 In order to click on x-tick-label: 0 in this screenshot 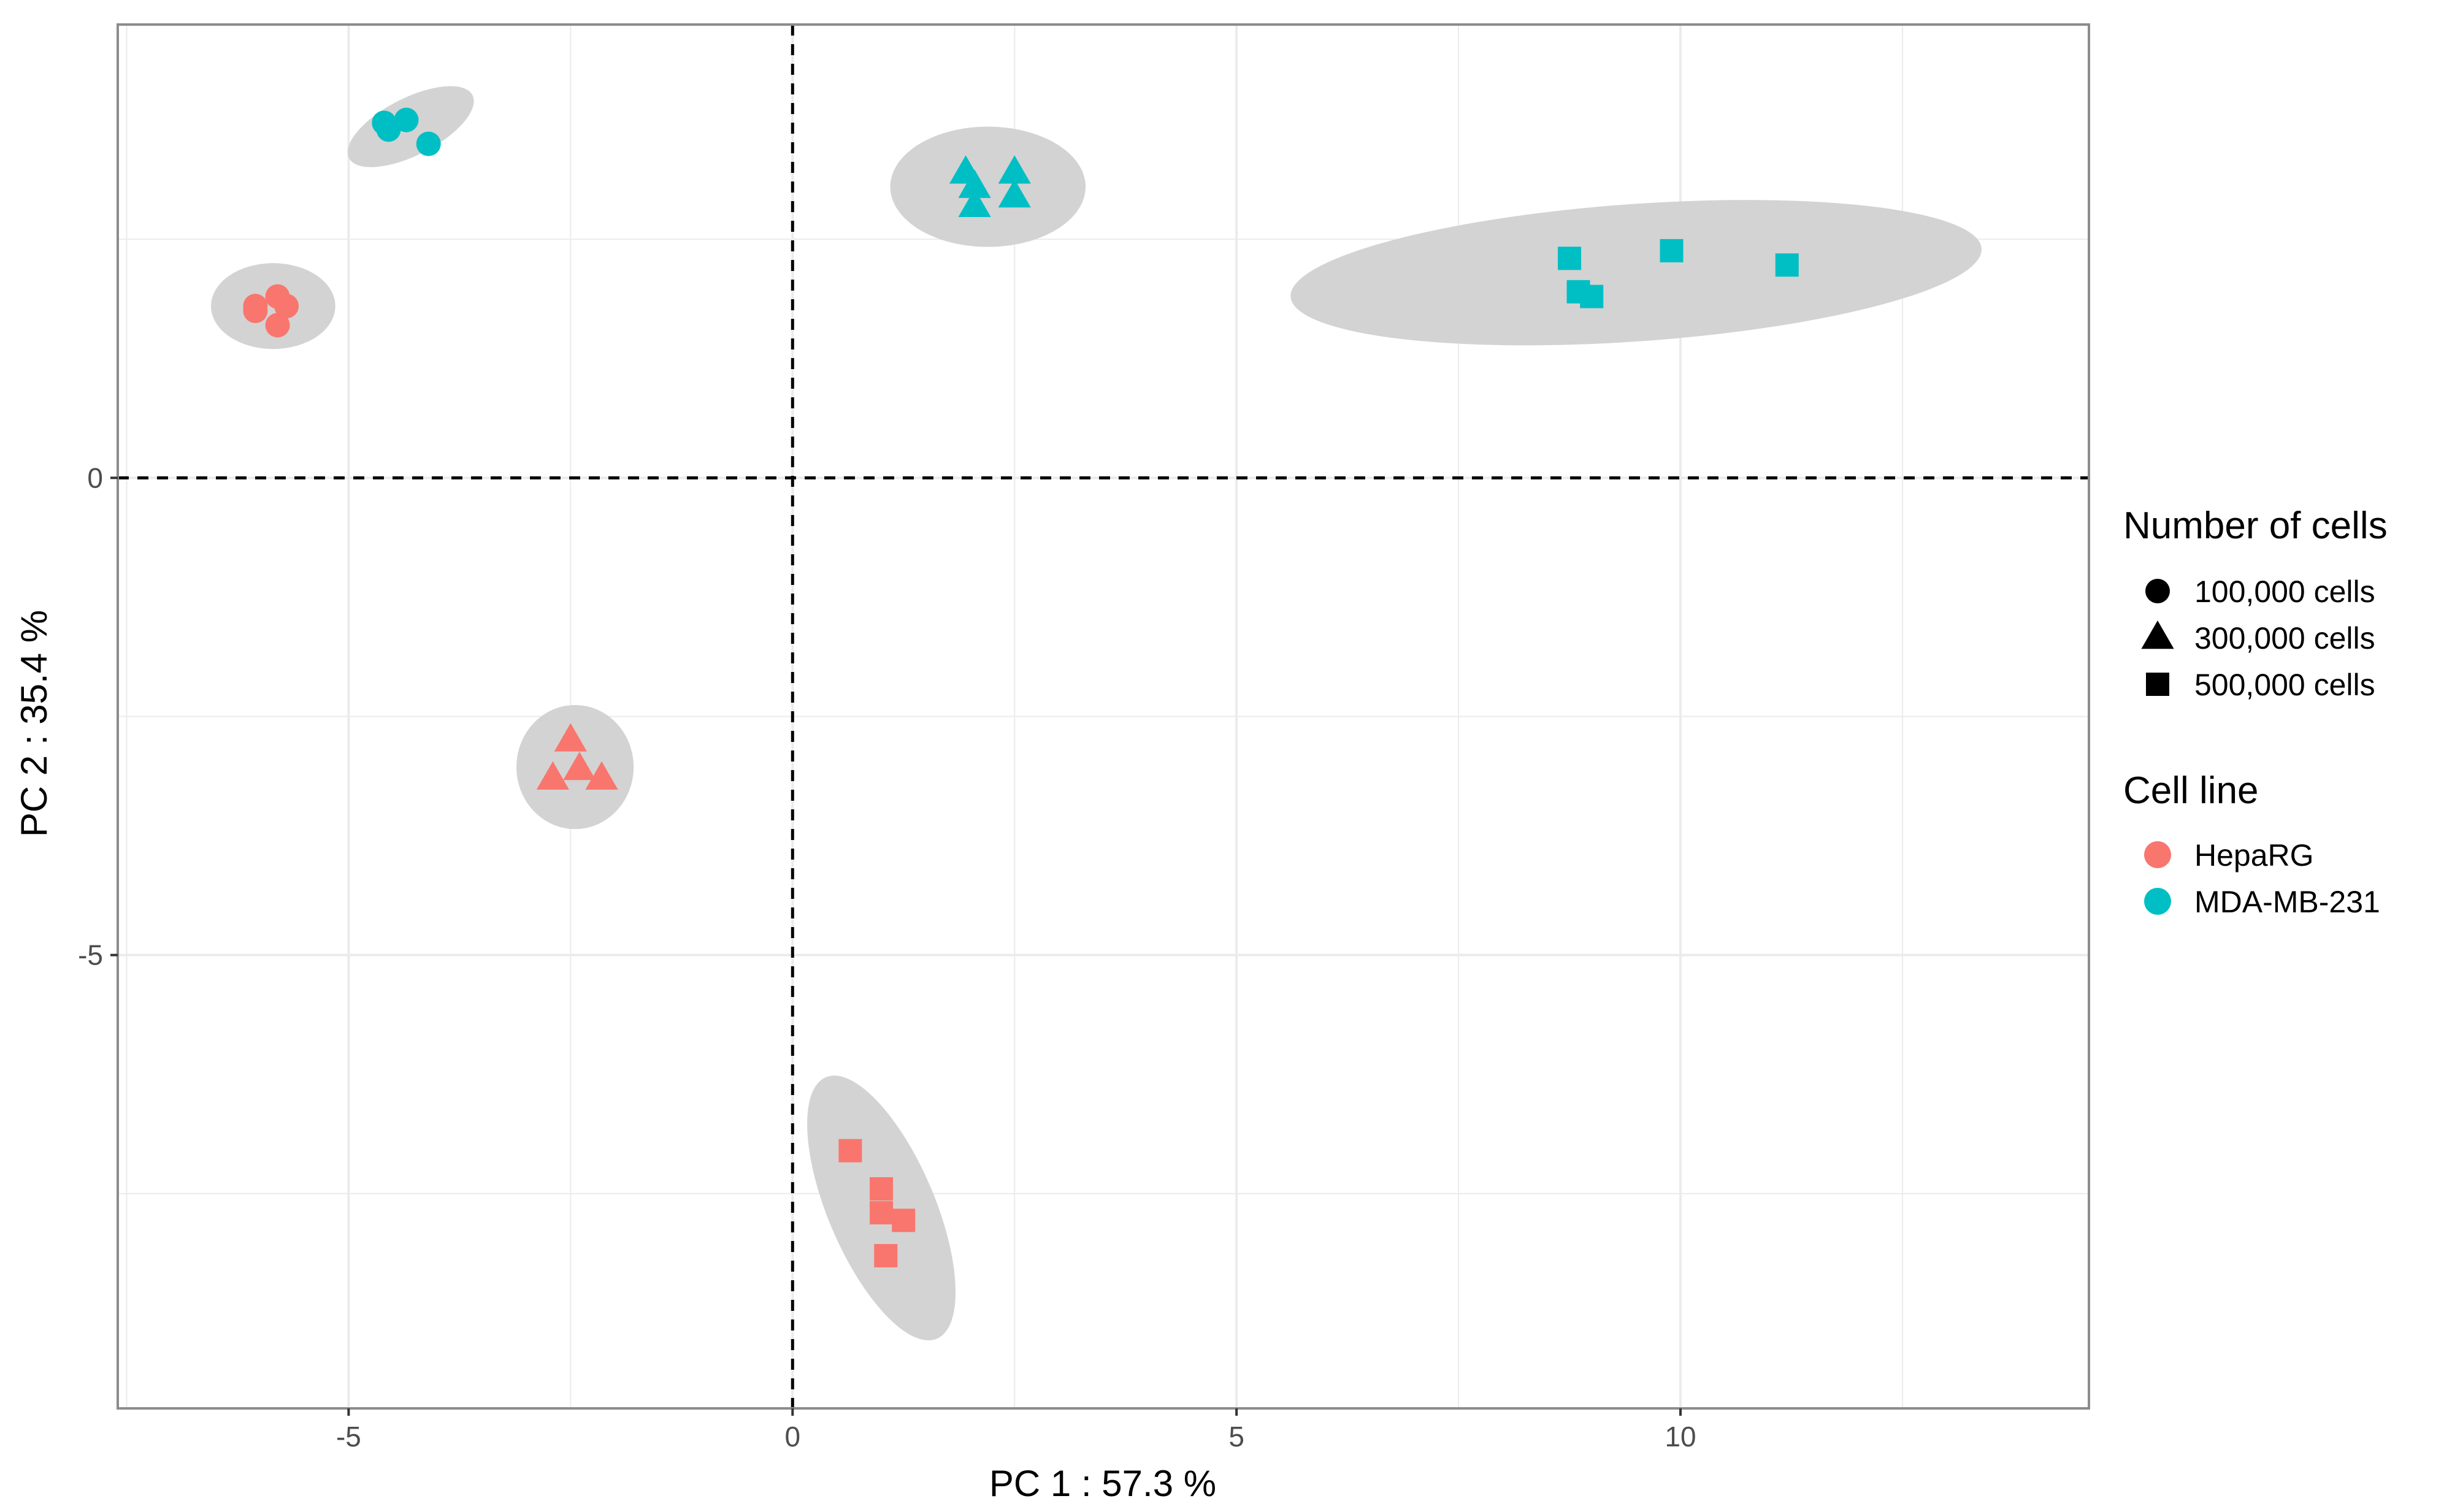, I will do `click(792, 1437)`.